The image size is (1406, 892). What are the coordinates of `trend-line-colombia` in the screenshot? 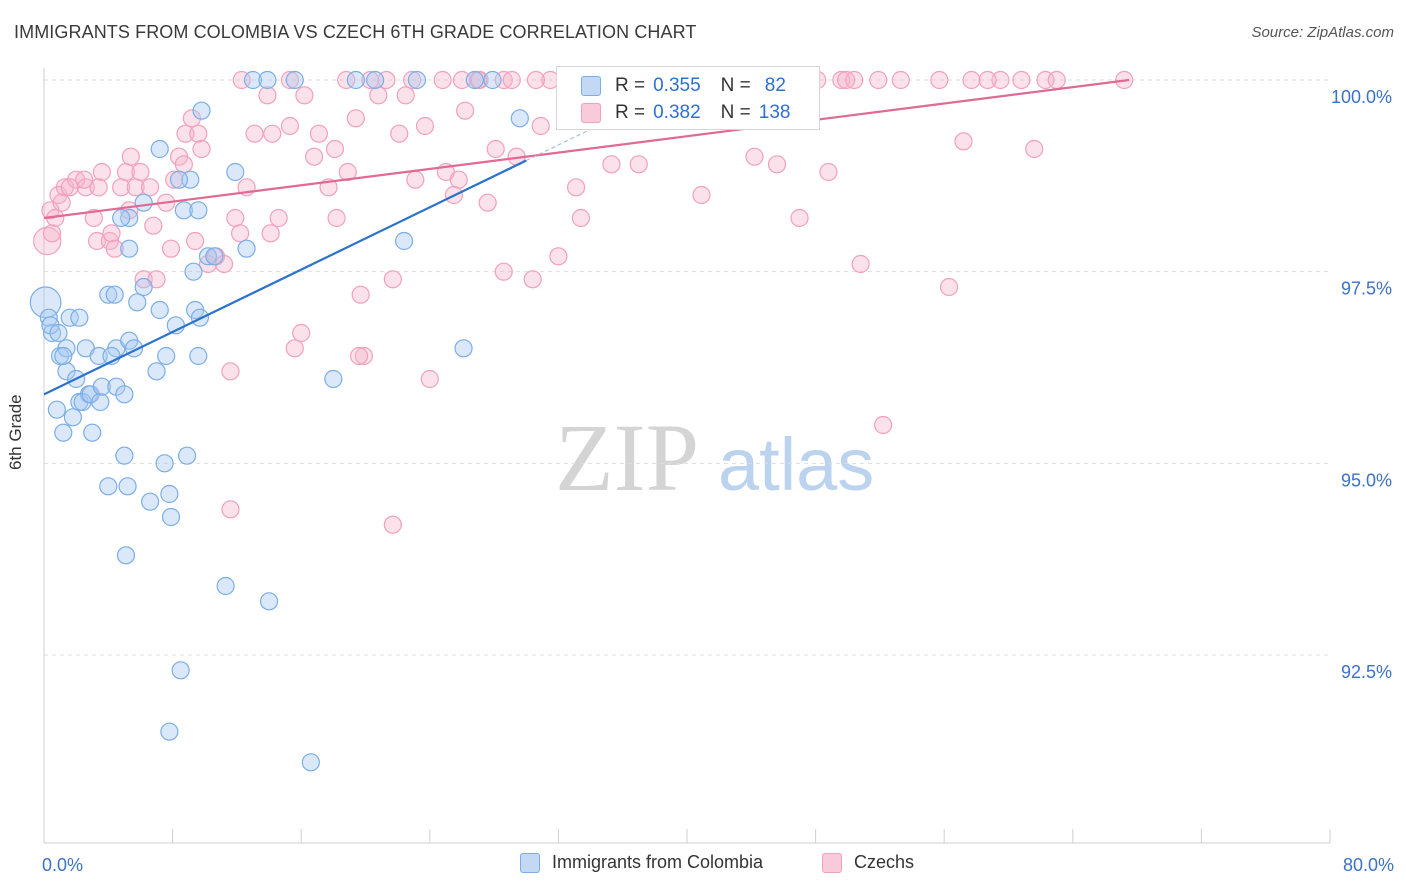 It's located at (285, 277).